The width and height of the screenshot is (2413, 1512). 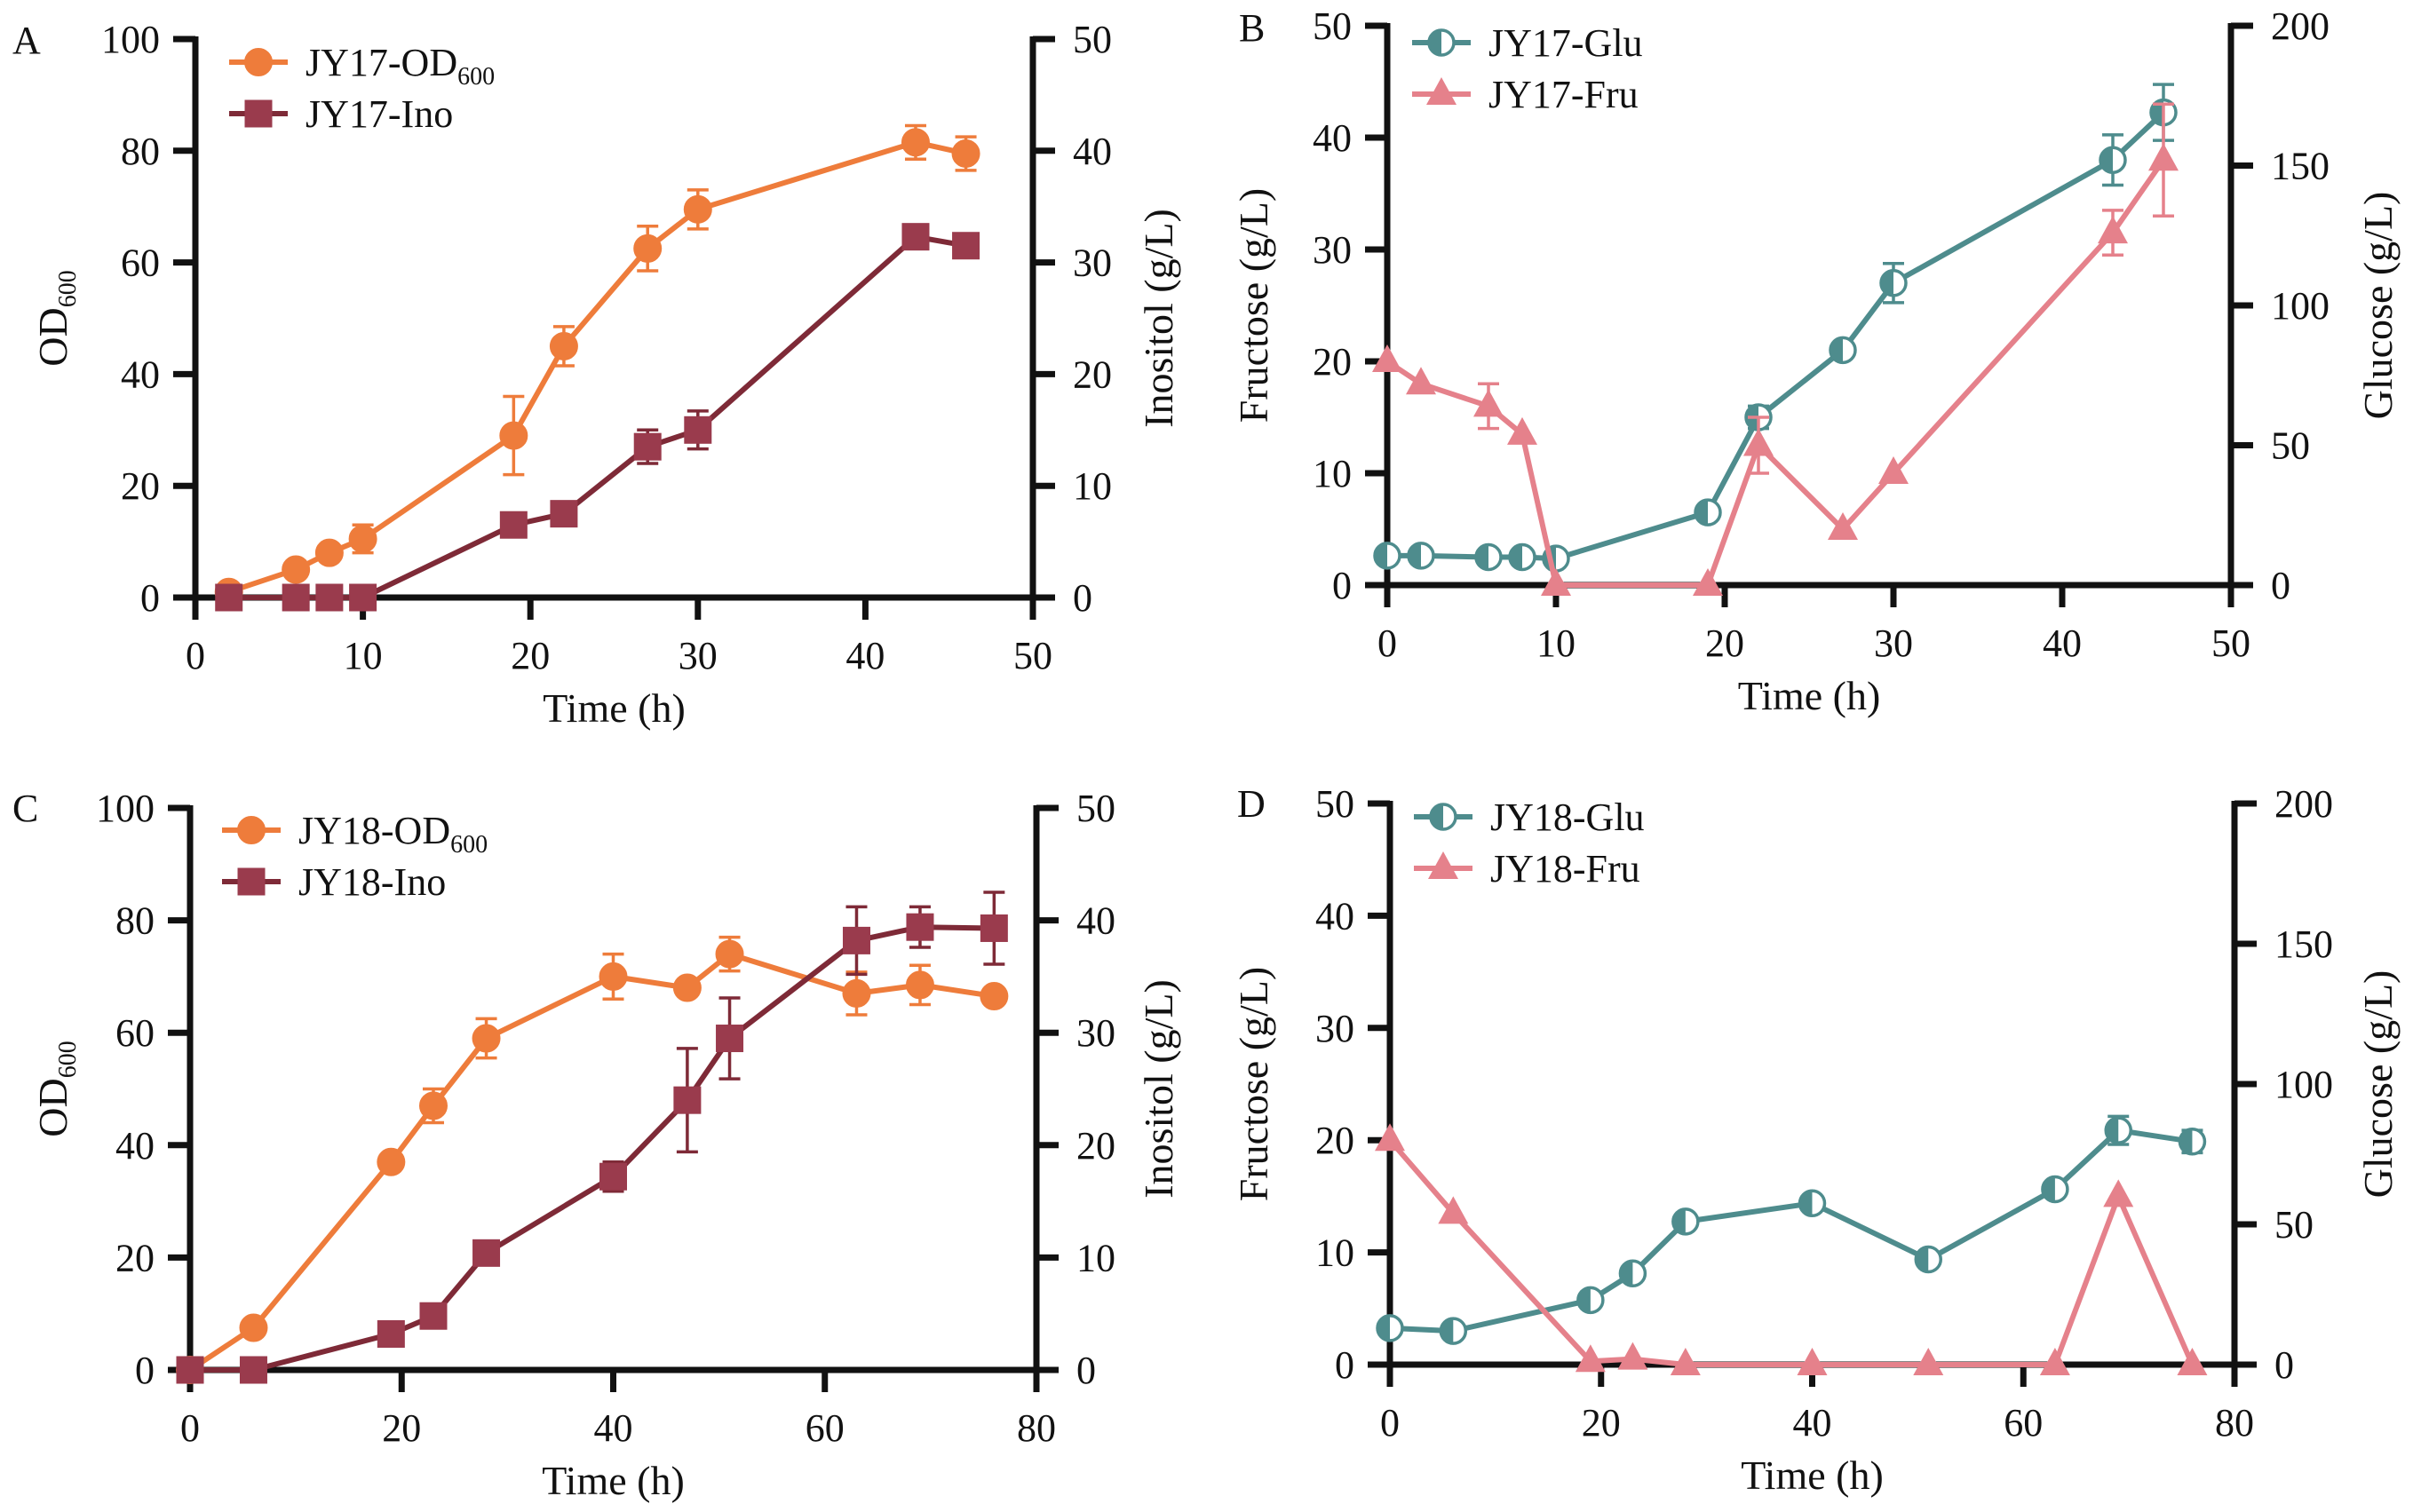 What do you see at coordinates (1095, 1033) in the screenshot?
I see `y-tick-label-right: 30` at bounding box center [1095, 1033].